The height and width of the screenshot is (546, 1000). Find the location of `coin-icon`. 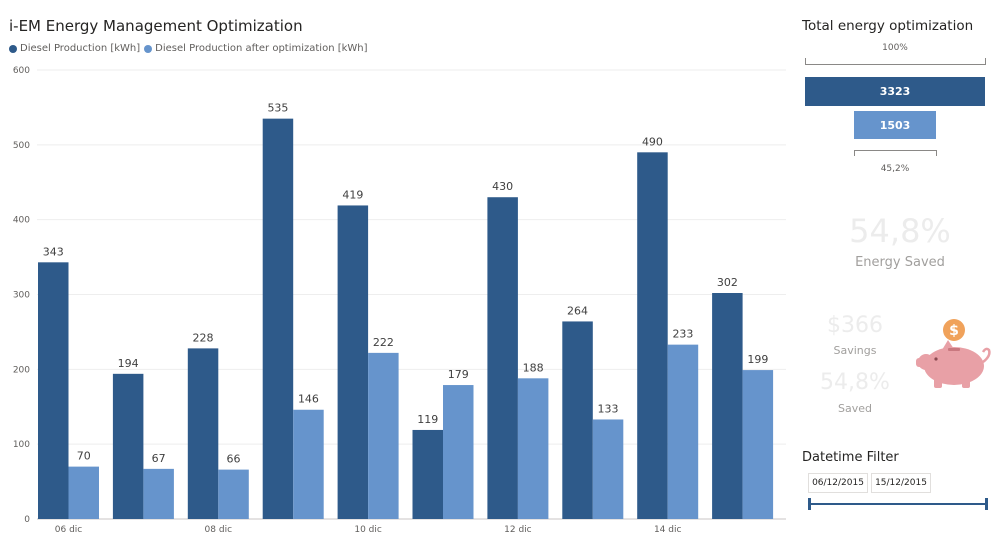

coin-icon is located at coordinates (954, 330).